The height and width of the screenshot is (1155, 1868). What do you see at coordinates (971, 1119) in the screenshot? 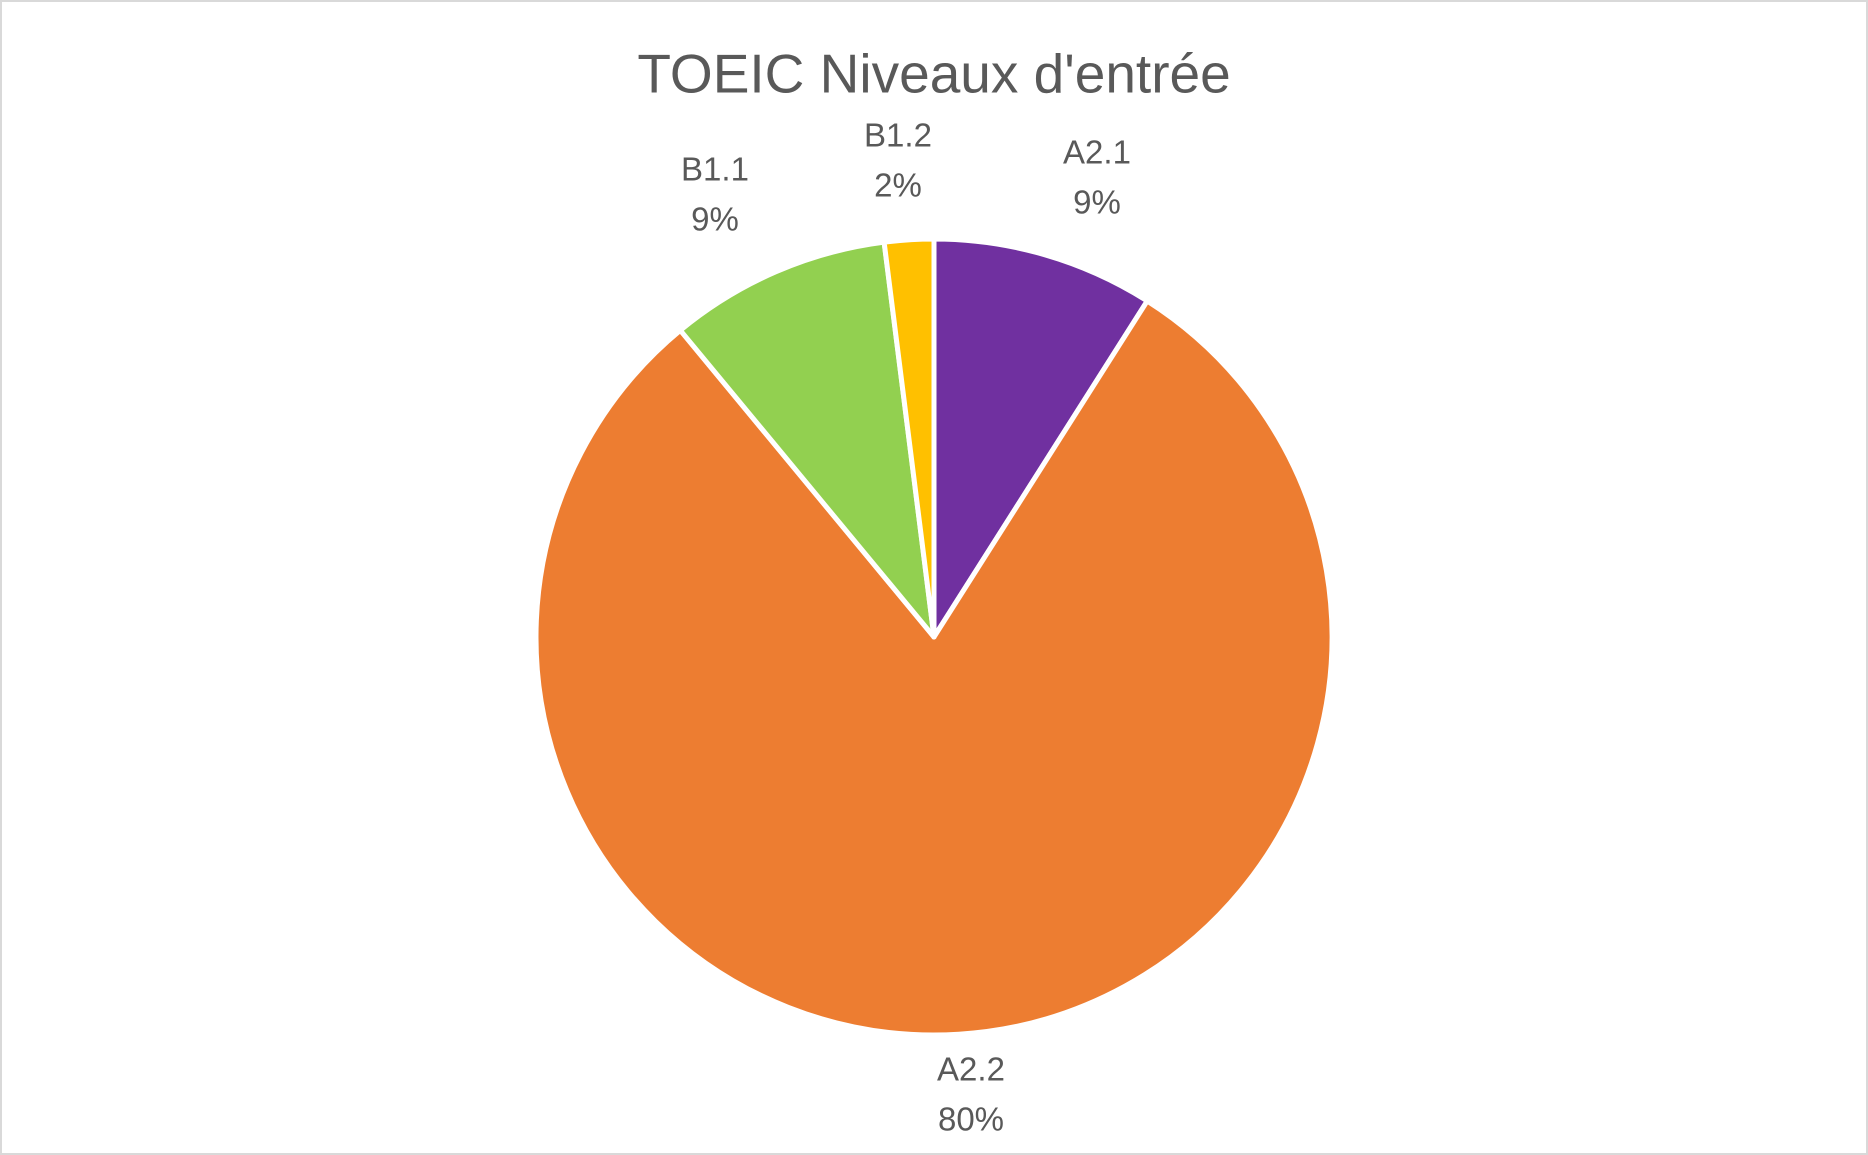
I see `slice-value-label: 80%` at bounding box center [971, 1119].